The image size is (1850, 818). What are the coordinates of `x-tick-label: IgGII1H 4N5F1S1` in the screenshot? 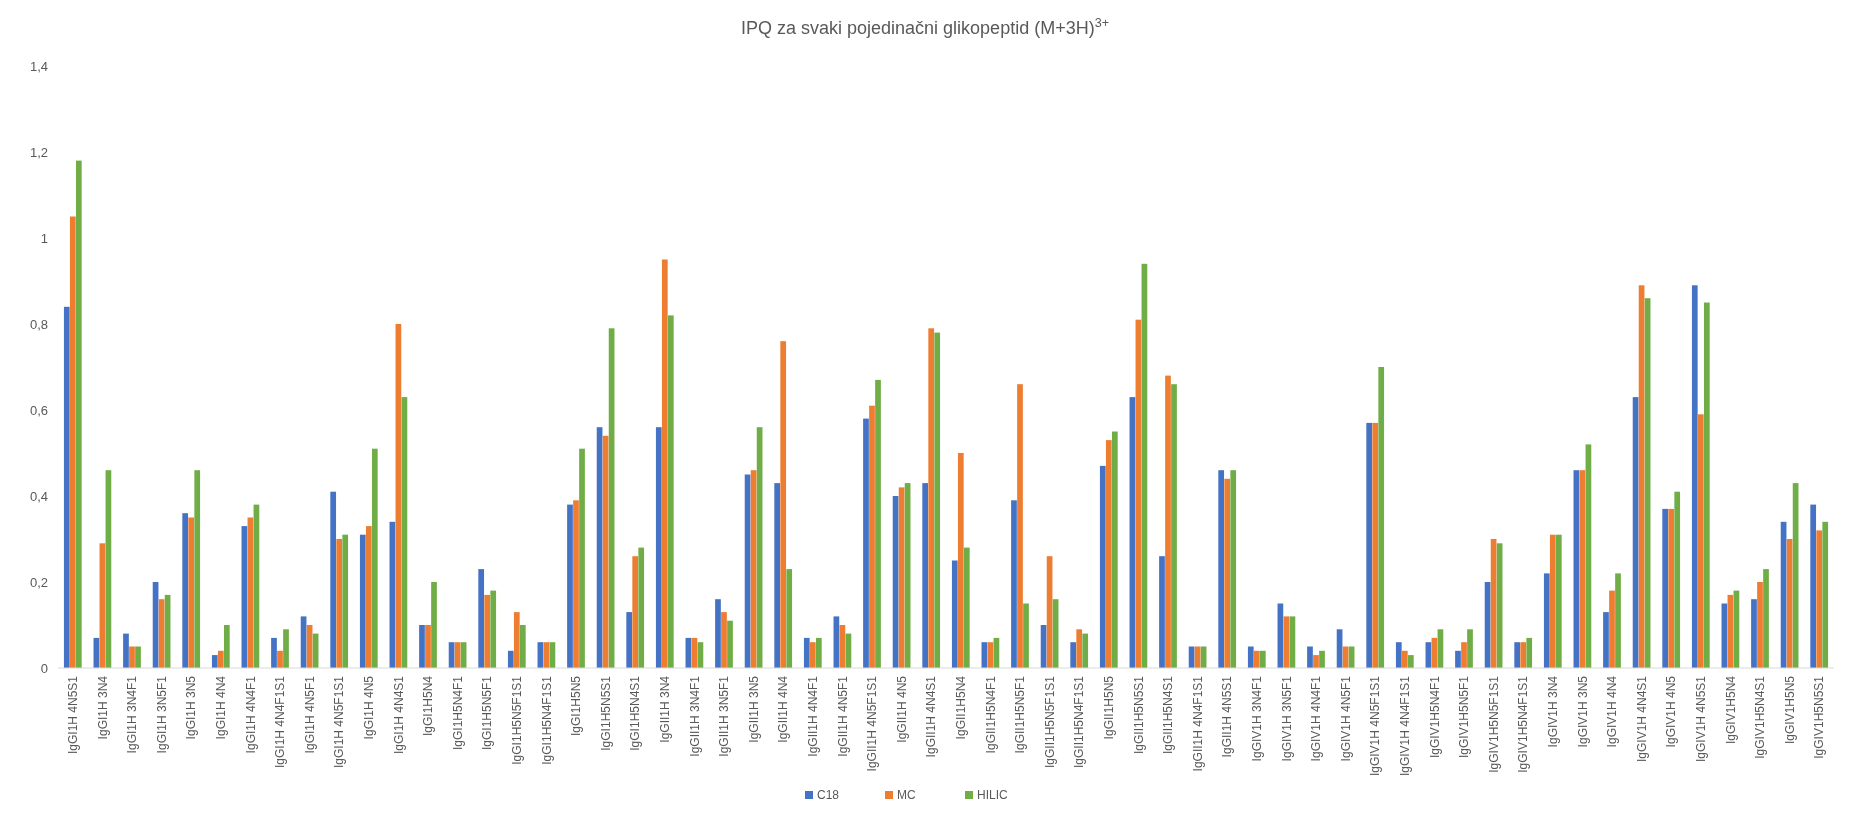 It's located at (872, 723).